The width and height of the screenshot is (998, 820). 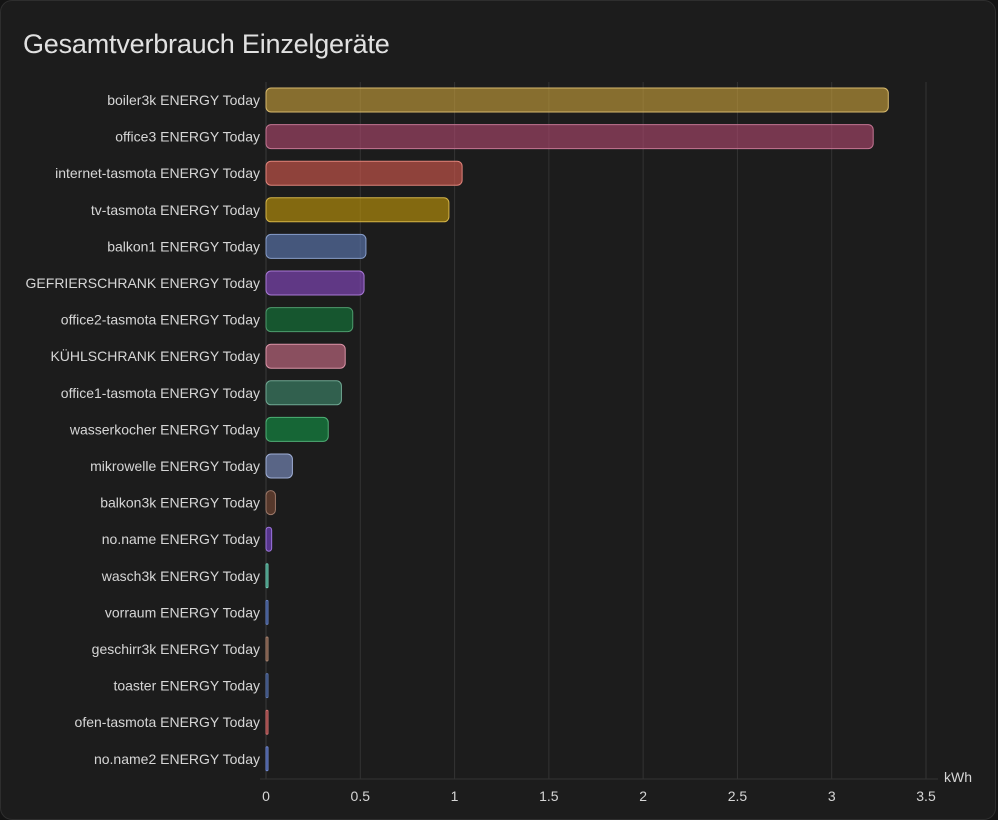 What do you see at coordinates (164, 429) in the screenshot?
I see `category-label: wasserkocher ENERGY Today` at bounding box center [164, 429].